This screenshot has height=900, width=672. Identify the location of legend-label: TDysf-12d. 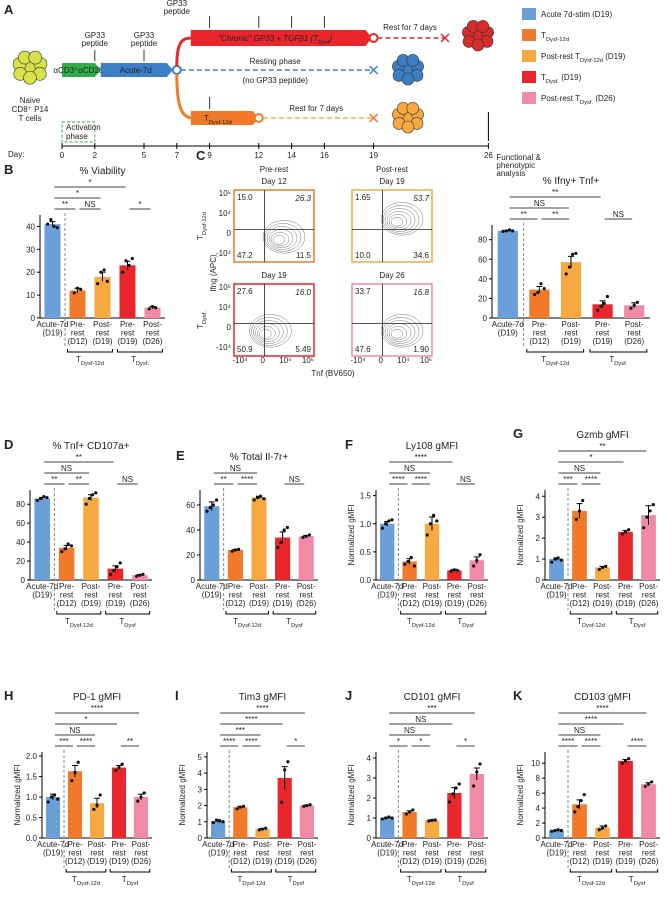
(555, 37).